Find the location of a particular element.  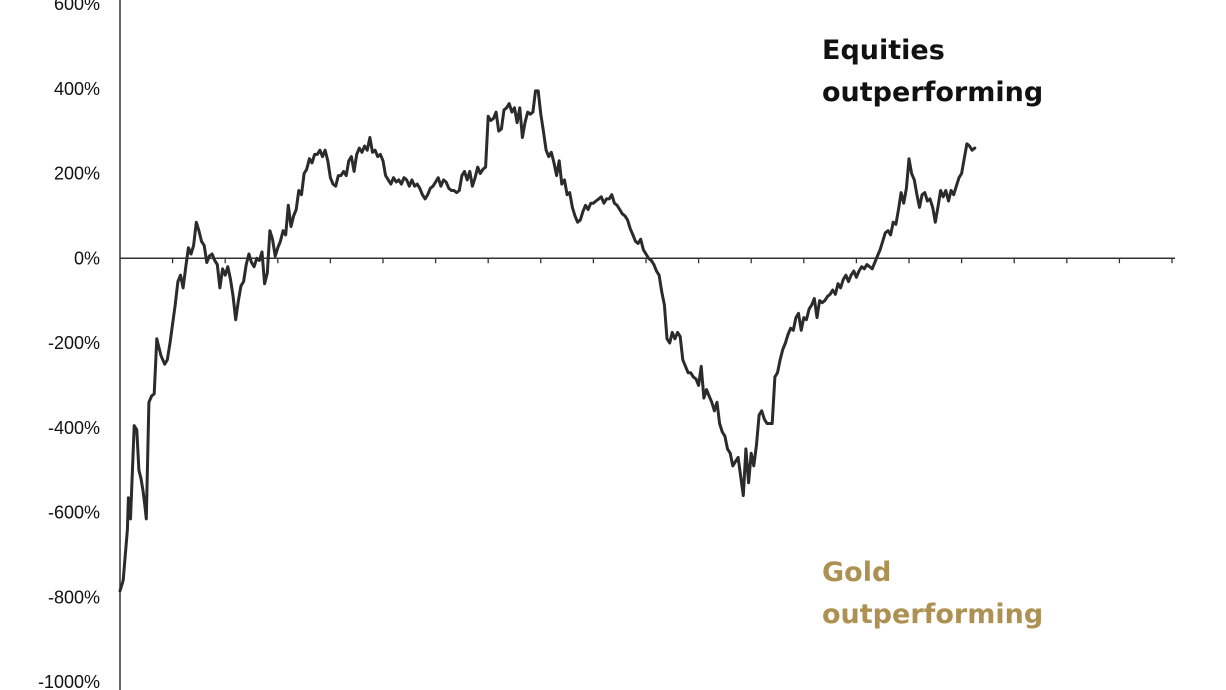

annotation-line: Gold is located at coordinates (857, 572).